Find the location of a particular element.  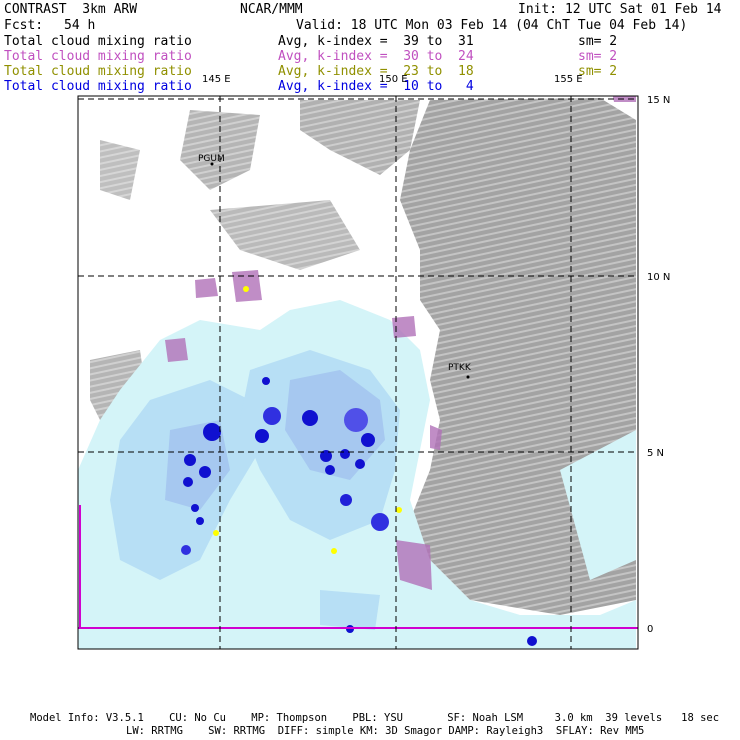

legend-name-4: Total cloud mixing ratio is located at coordinates (98, 86).